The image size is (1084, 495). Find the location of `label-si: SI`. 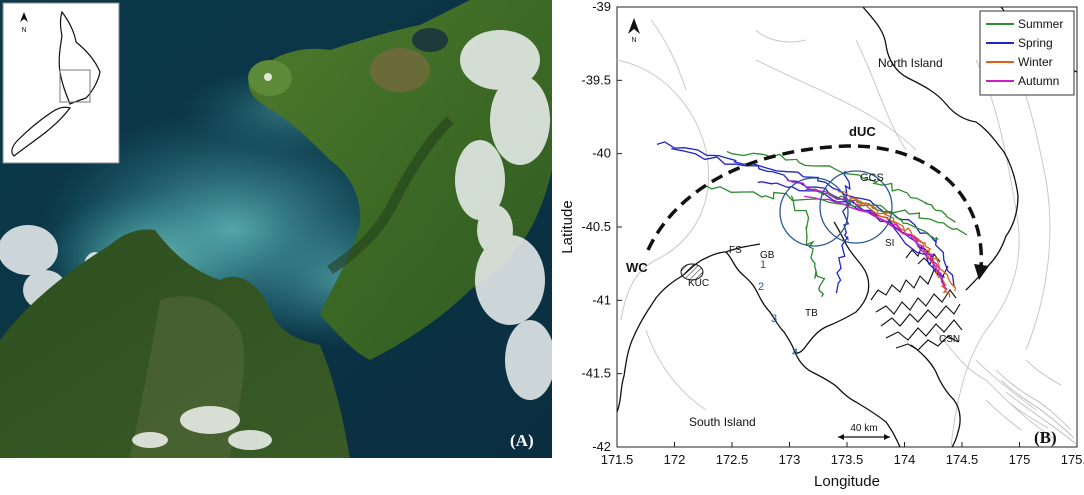

label-si: SI is located at coordinates (889, 243).